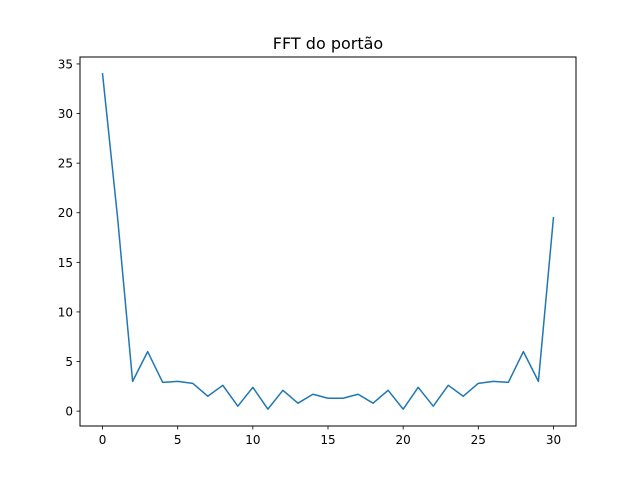 The height and width of the screenshot is (478, 640). Describe the element at coordinates (328, 43) in the screenshot. I see `chart-title: FFT do portão` at that location.